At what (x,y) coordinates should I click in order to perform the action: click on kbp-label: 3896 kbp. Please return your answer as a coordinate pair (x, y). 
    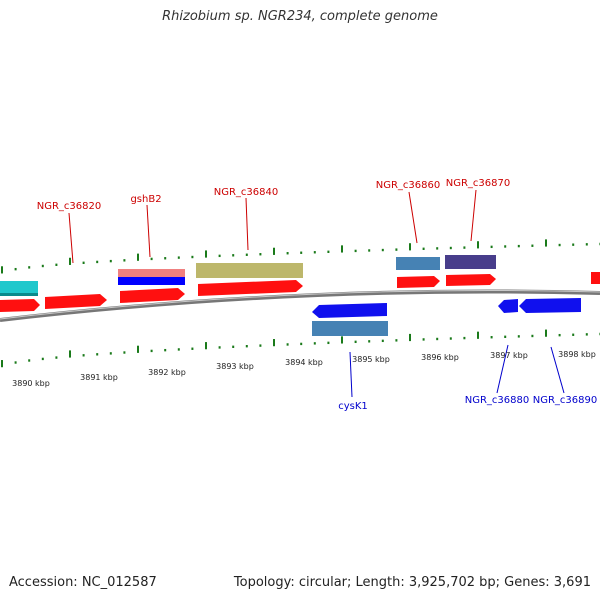
    Looking at the image, I should click on (440, 357).